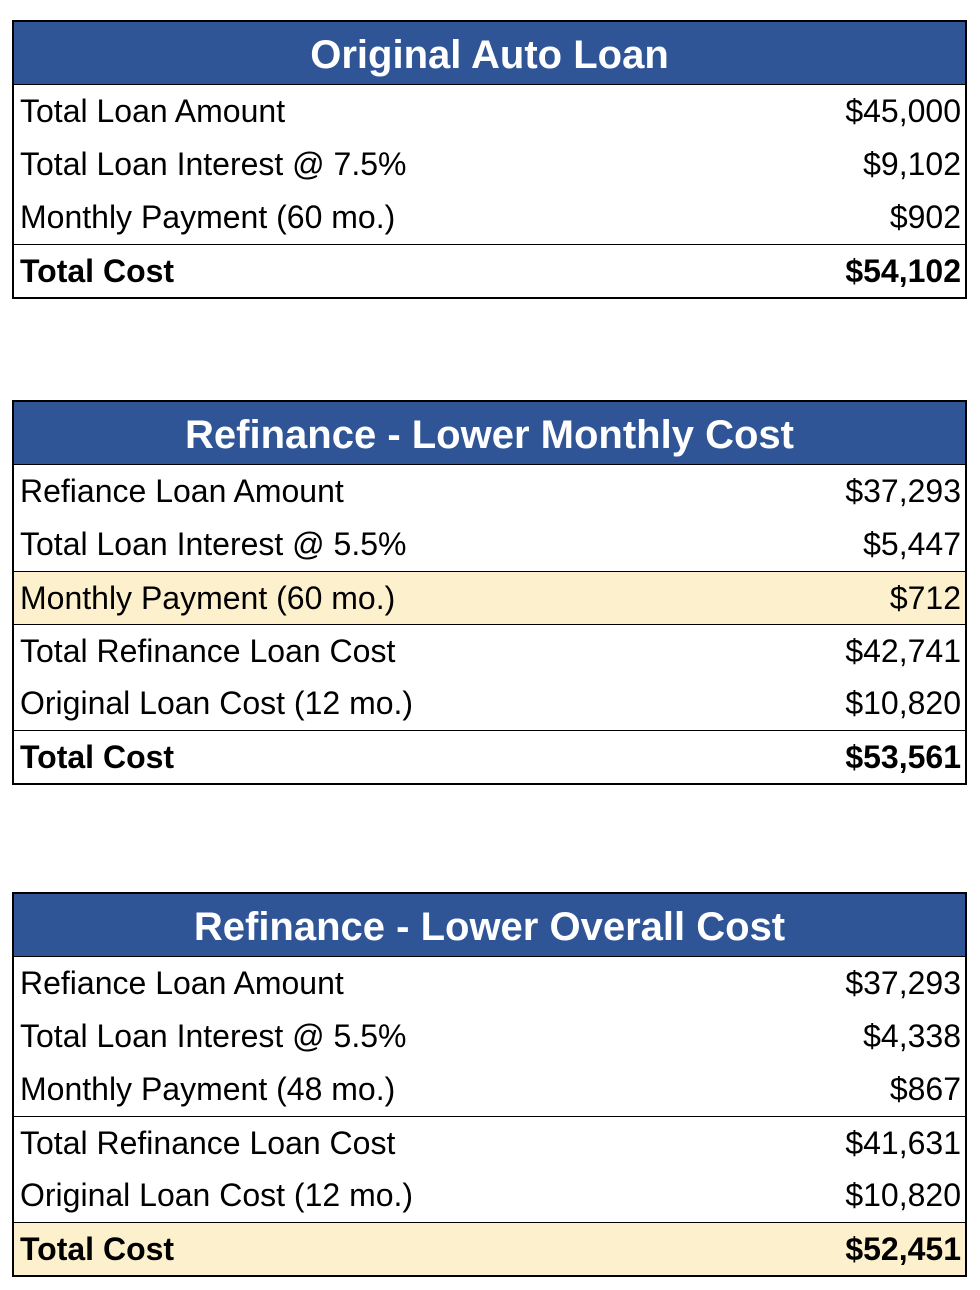 Image resolution: width=980 pixels, height=1290 pixels. Describe the element at coordinates (489, 925) in the screenshot. I see `table-title: Refinance - Lower Overall Cost` at that location.